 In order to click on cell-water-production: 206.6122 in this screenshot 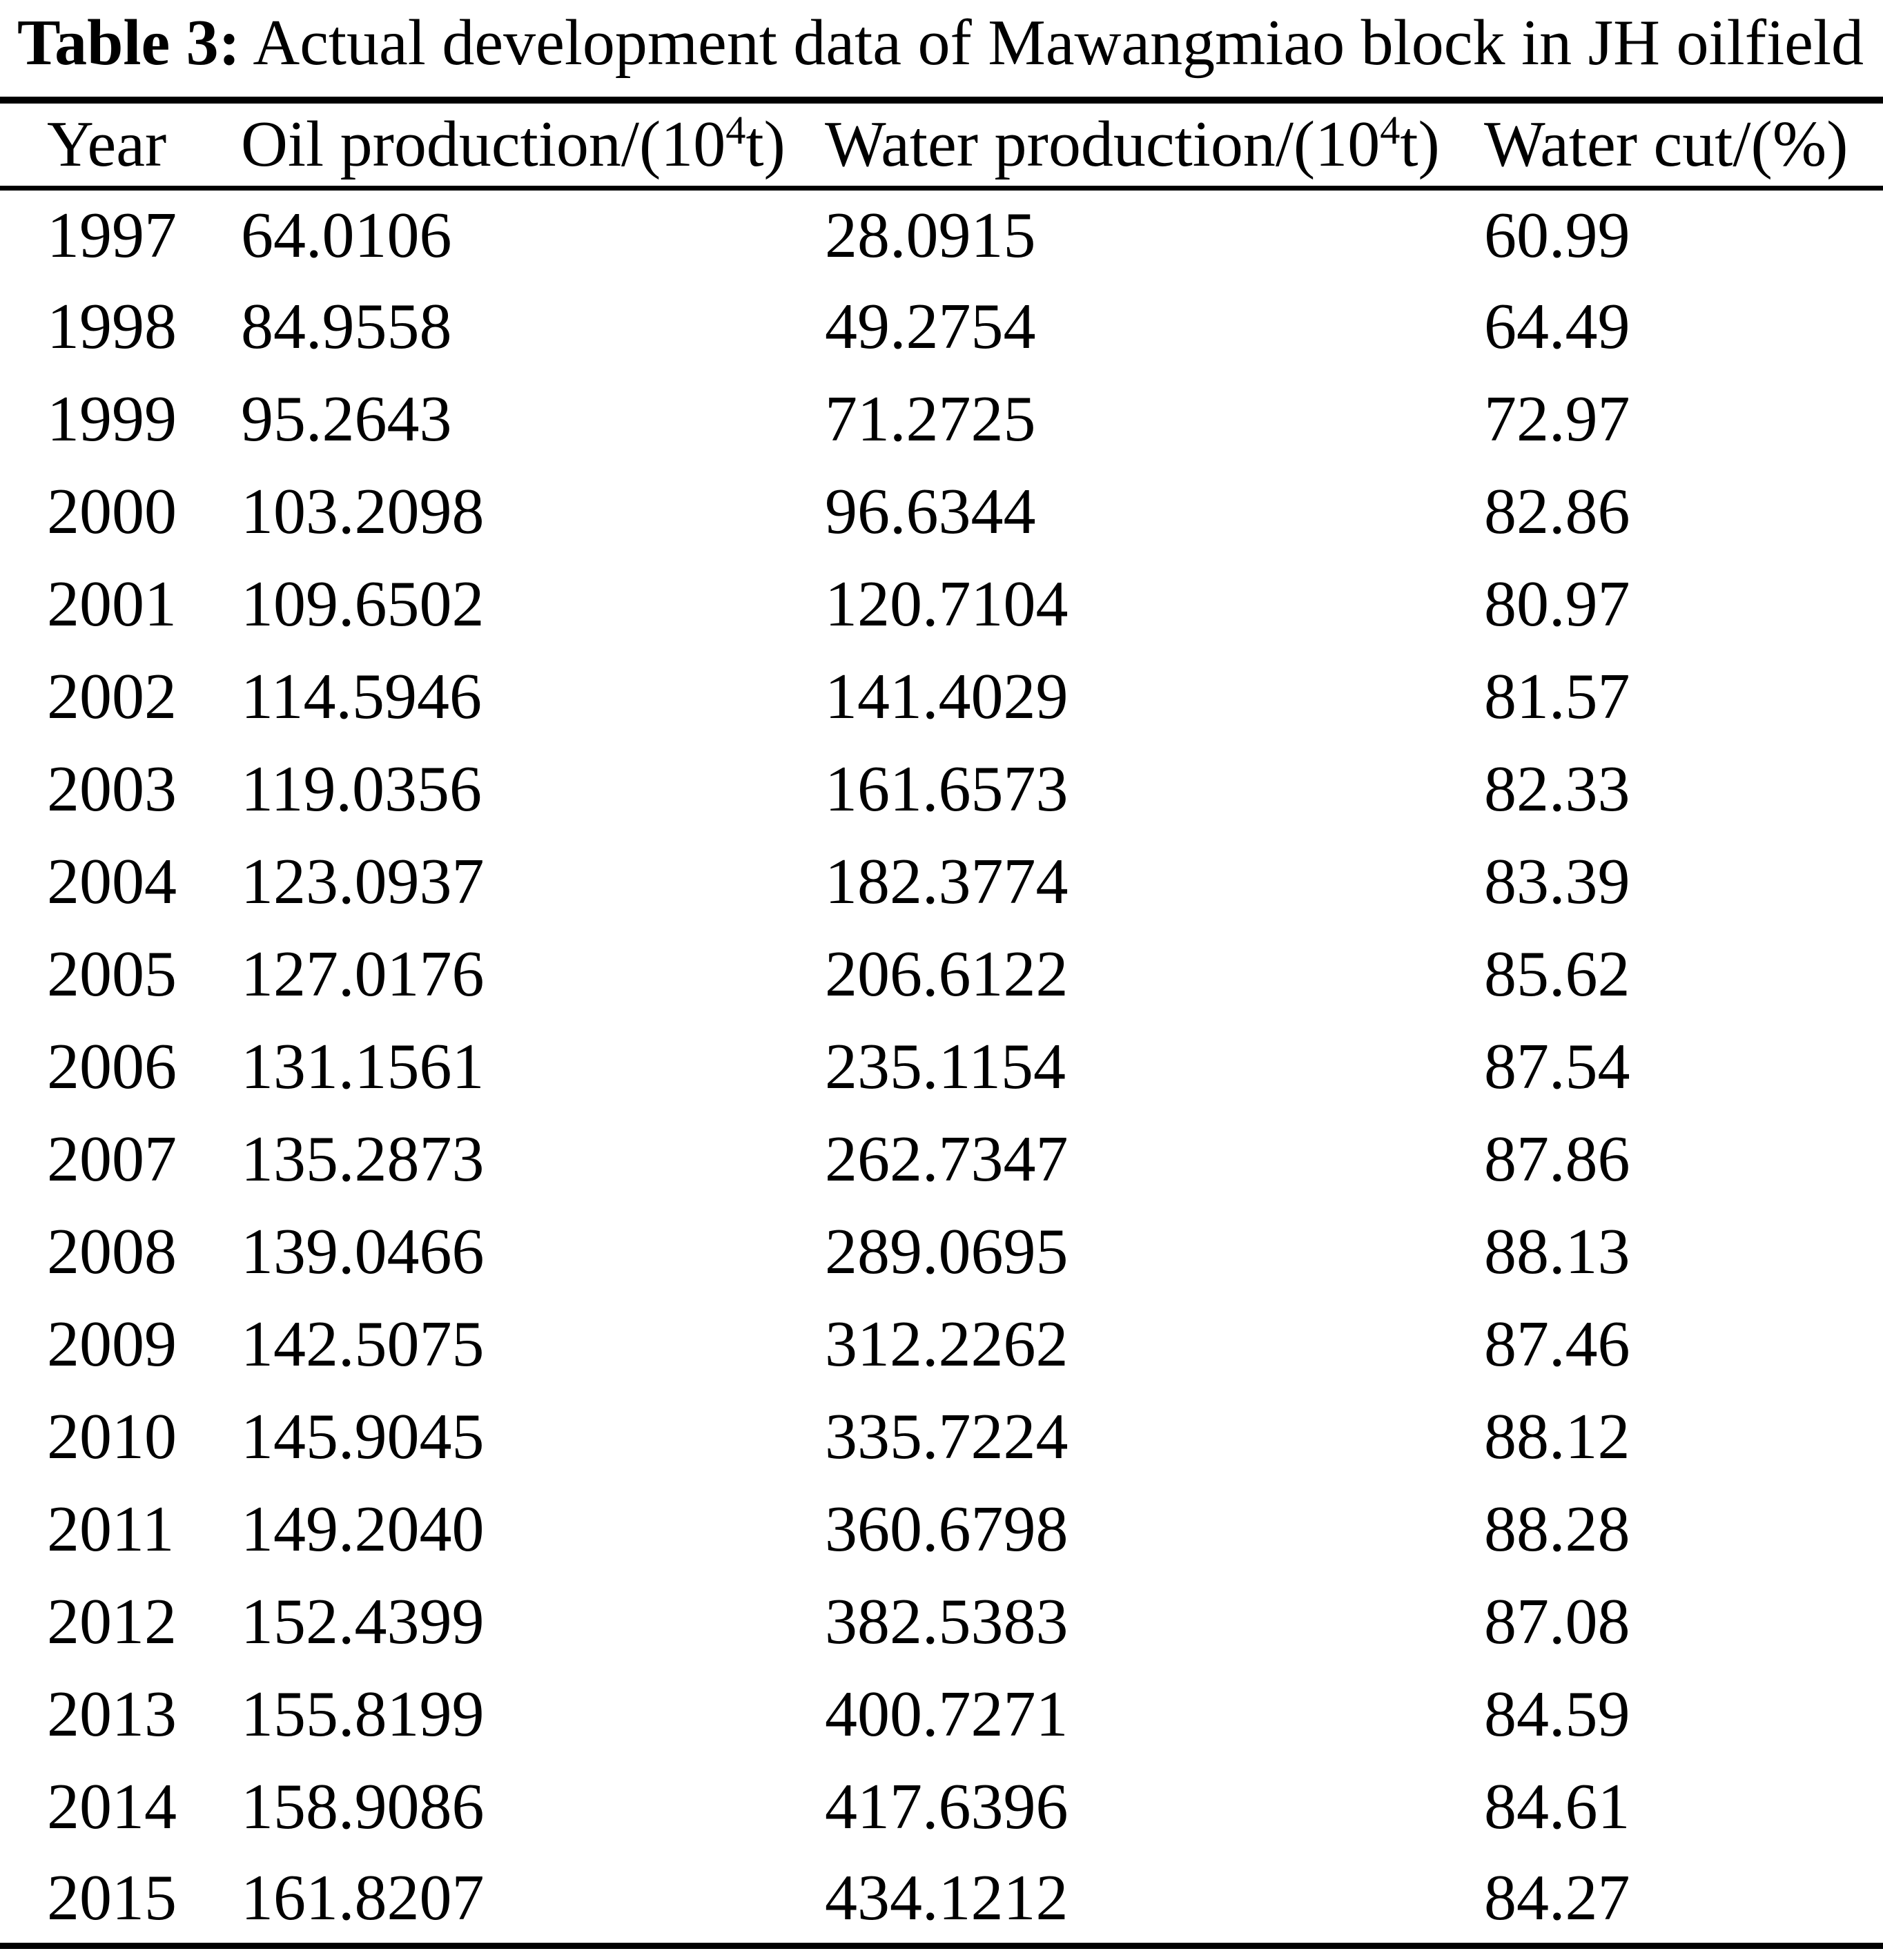, I will do `click(947, 974)`.